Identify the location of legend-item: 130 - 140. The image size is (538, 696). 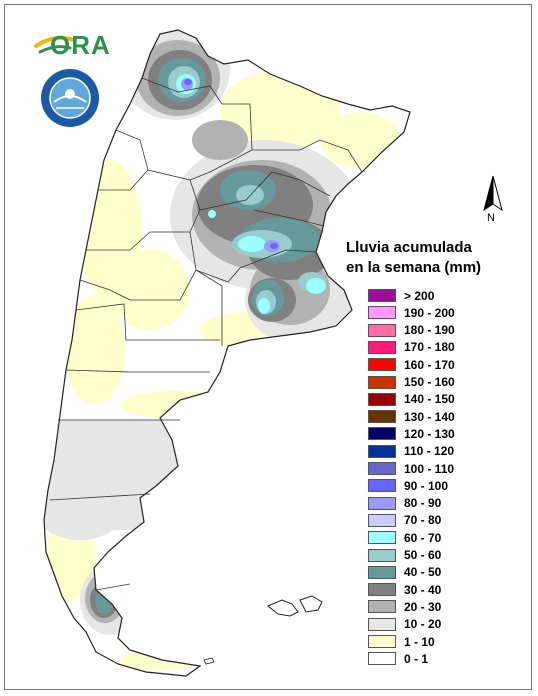
(411, 416).